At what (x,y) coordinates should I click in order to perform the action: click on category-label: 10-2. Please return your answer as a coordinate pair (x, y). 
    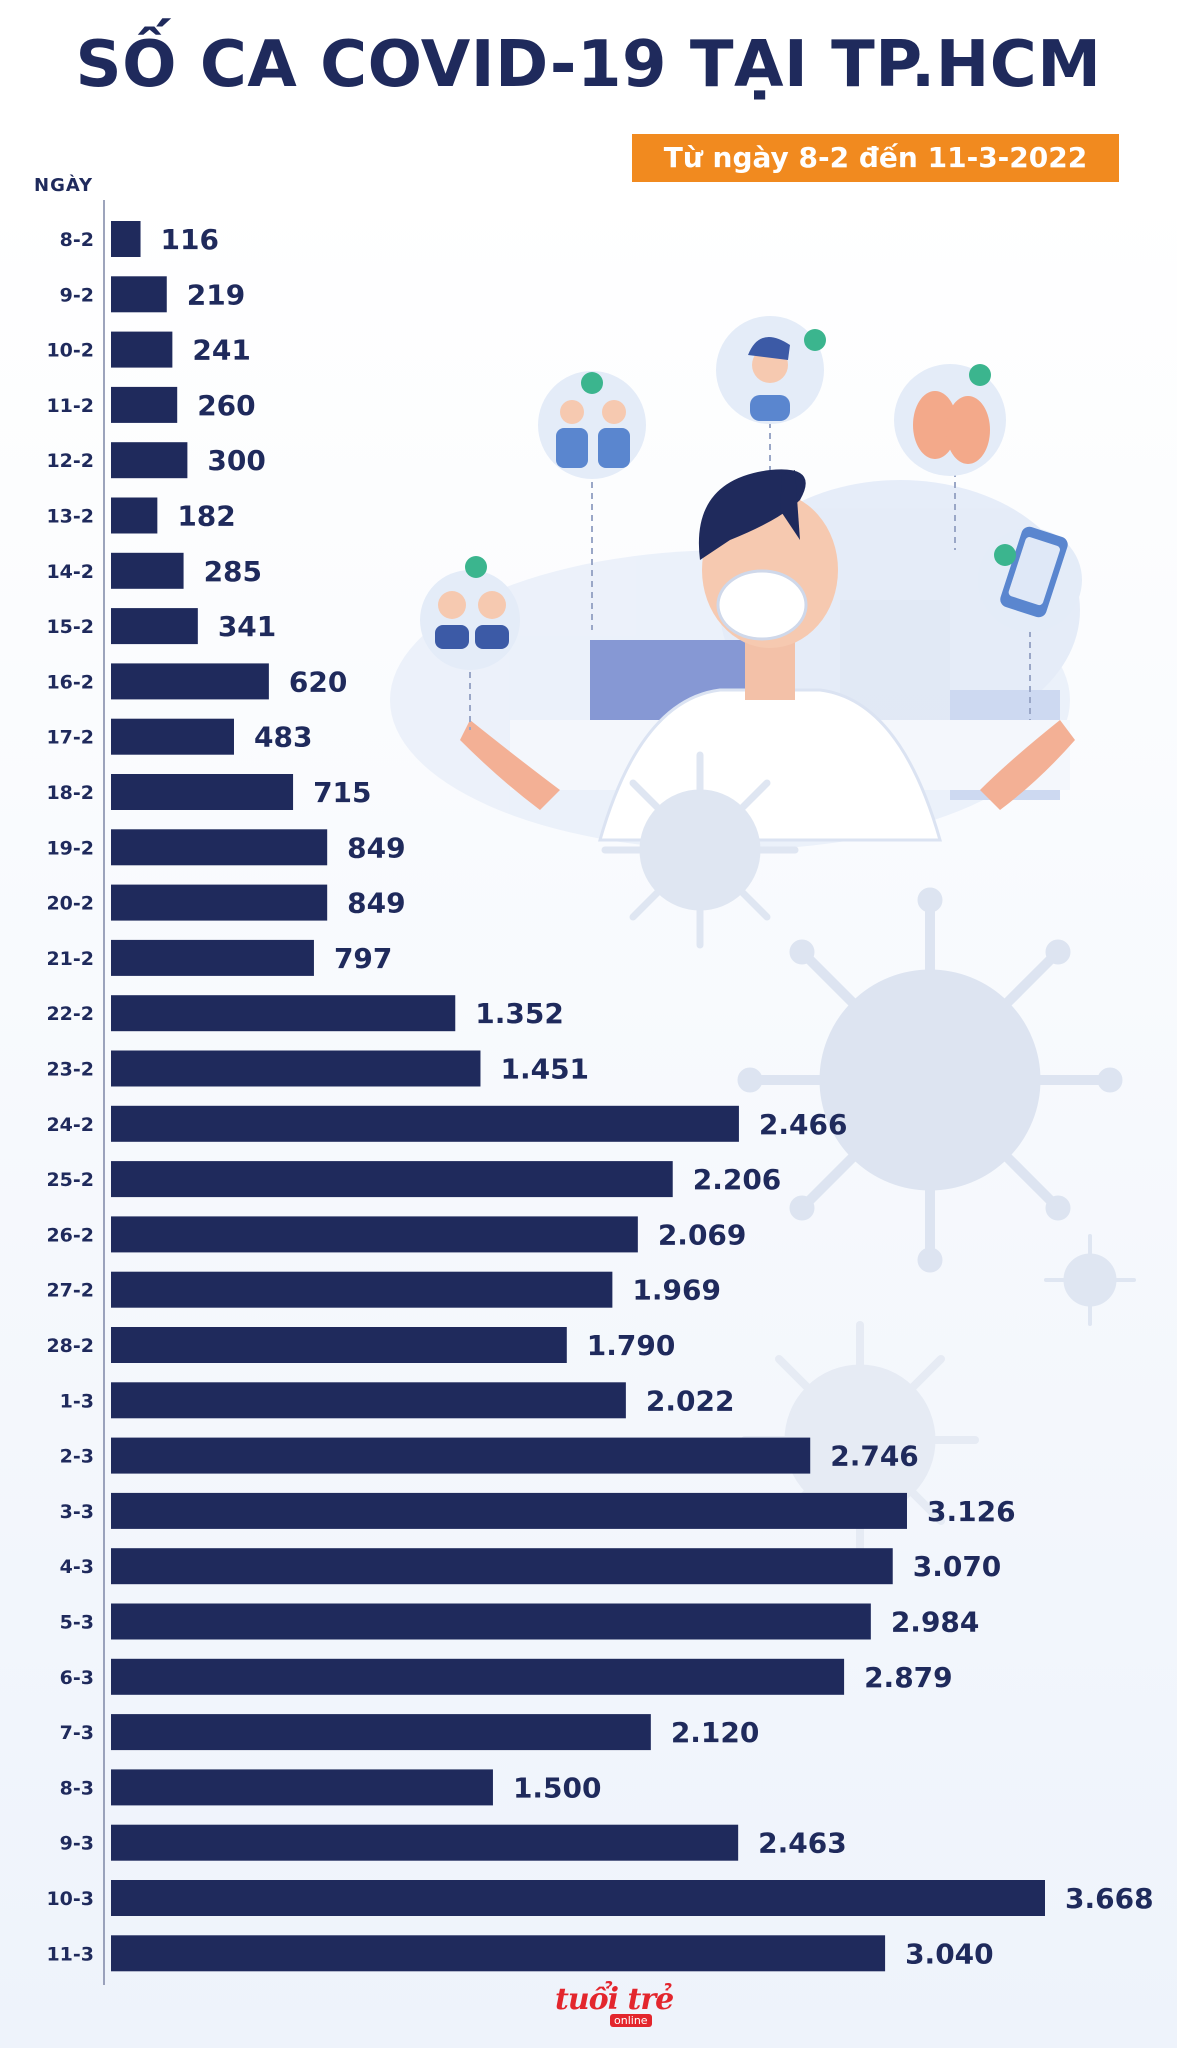
    Looking at the image, I should click on (70, 351).